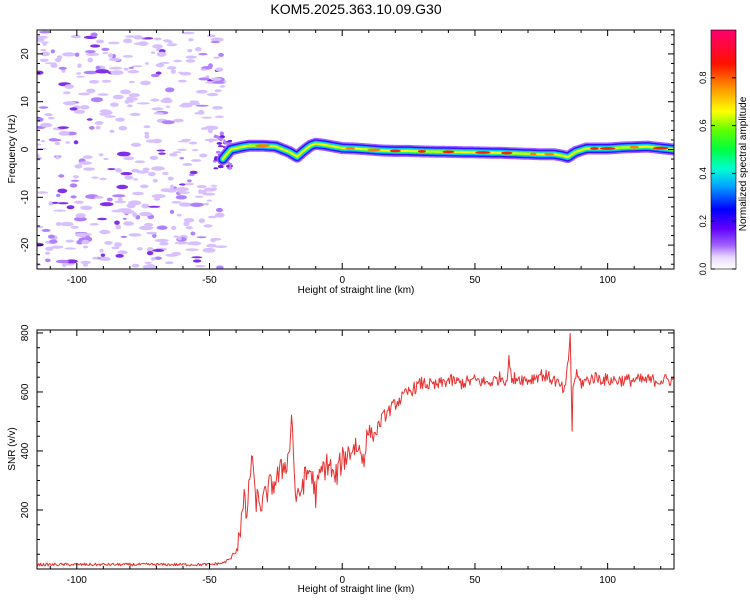  What do you see at coordinates (717, 173) in the screenshot?
I see `colorbar-ticks: 0.0 0.2 0.4 0.6 0.8` at bounding box center [717, 173].